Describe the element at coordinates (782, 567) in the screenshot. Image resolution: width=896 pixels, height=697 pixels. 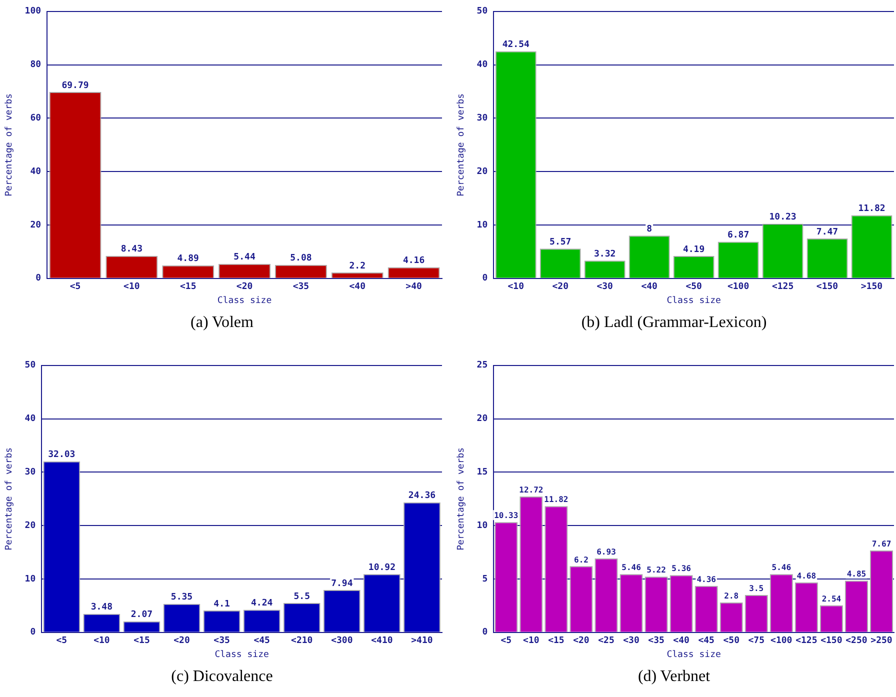
I see `data-label: 5.46` at that location.